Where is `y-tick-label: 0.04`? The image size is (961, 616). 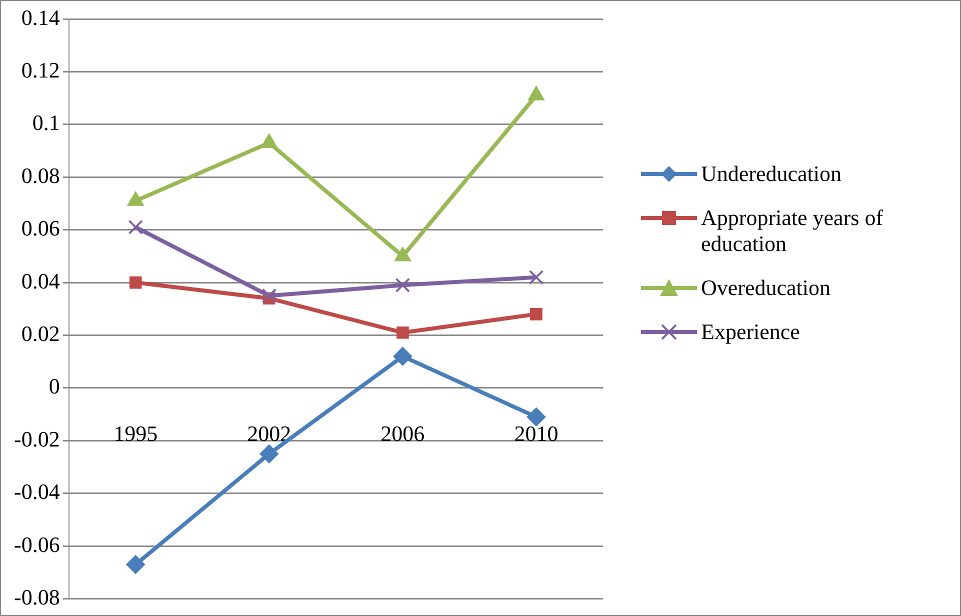 y-tick-label: 0.04 is located at coordinates (40, 281).